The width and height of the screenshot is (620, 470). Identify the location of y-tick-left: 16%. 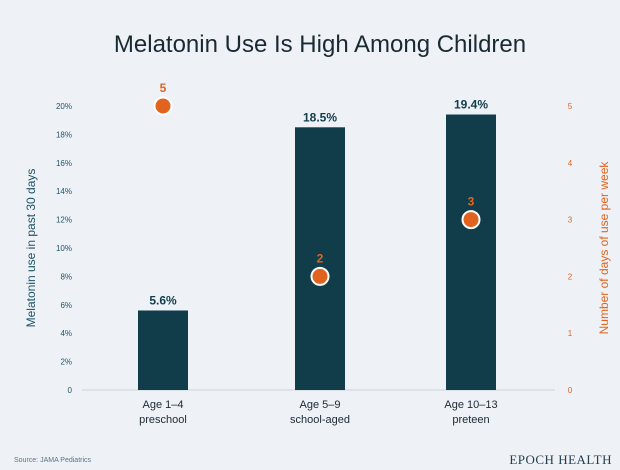
(64, 163).